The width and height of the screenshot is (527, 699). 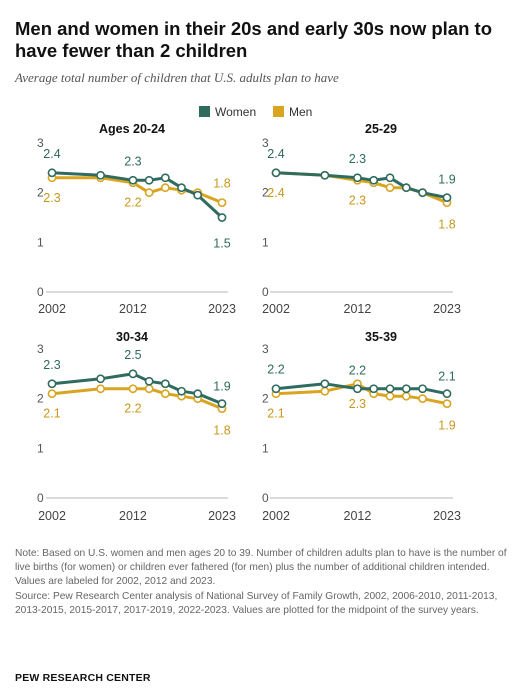 I want to click on brand-label: PEW RESEARCH CENTER, so click(x=83, y=678).